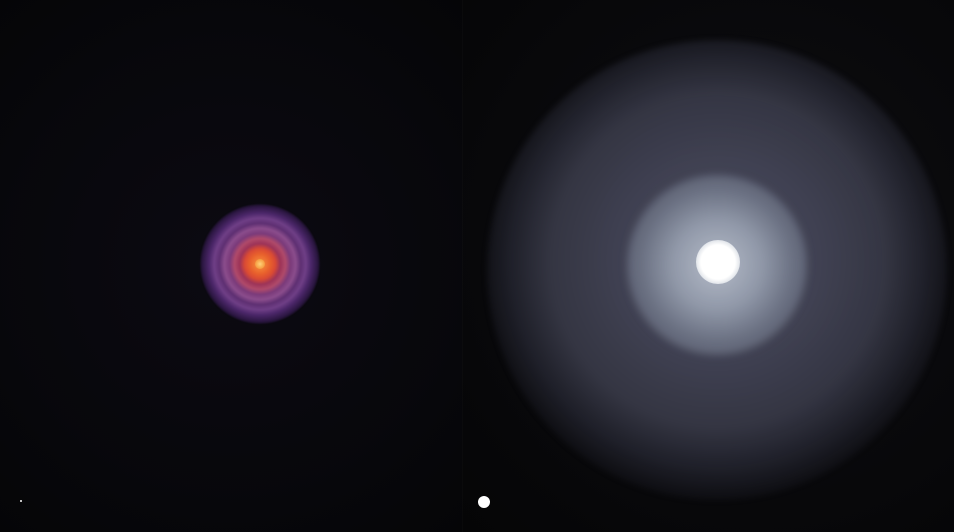 The image size is (954, 532). What do you see at coordinates (484, 502) in the screenshot?
I see `scale-marker-large` at bounding box center [484, 502].